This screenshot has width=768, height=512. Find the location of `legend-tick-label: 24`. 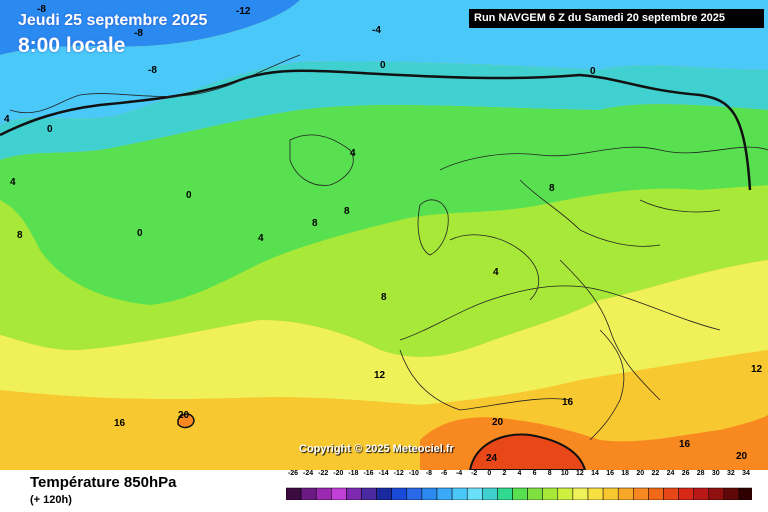

legend-tick-label: 24 is located at coordinates (670, 473).